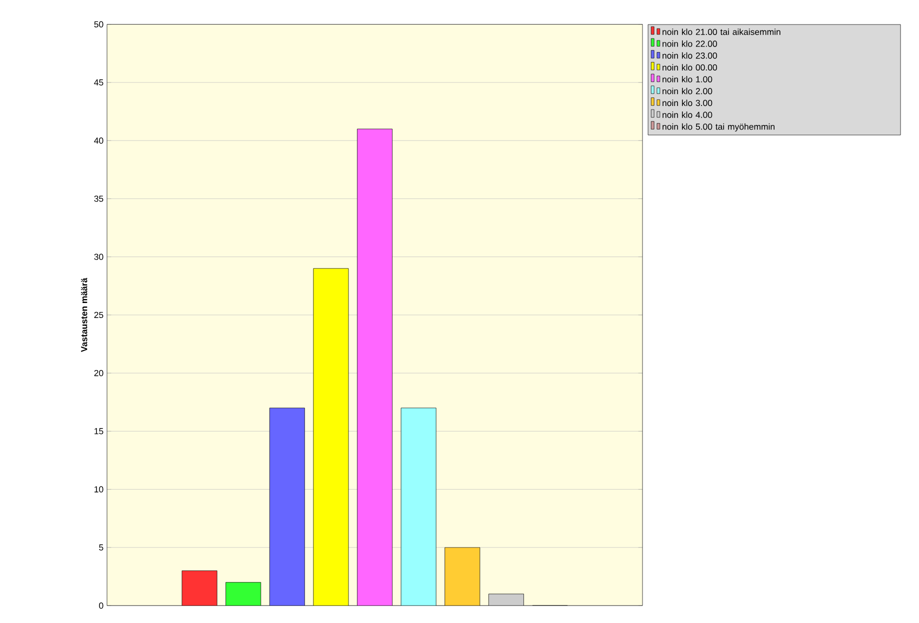 The height and width of the screenshot is (623, 919). I want to click on y-tick-label: 10, so click(99, 489).